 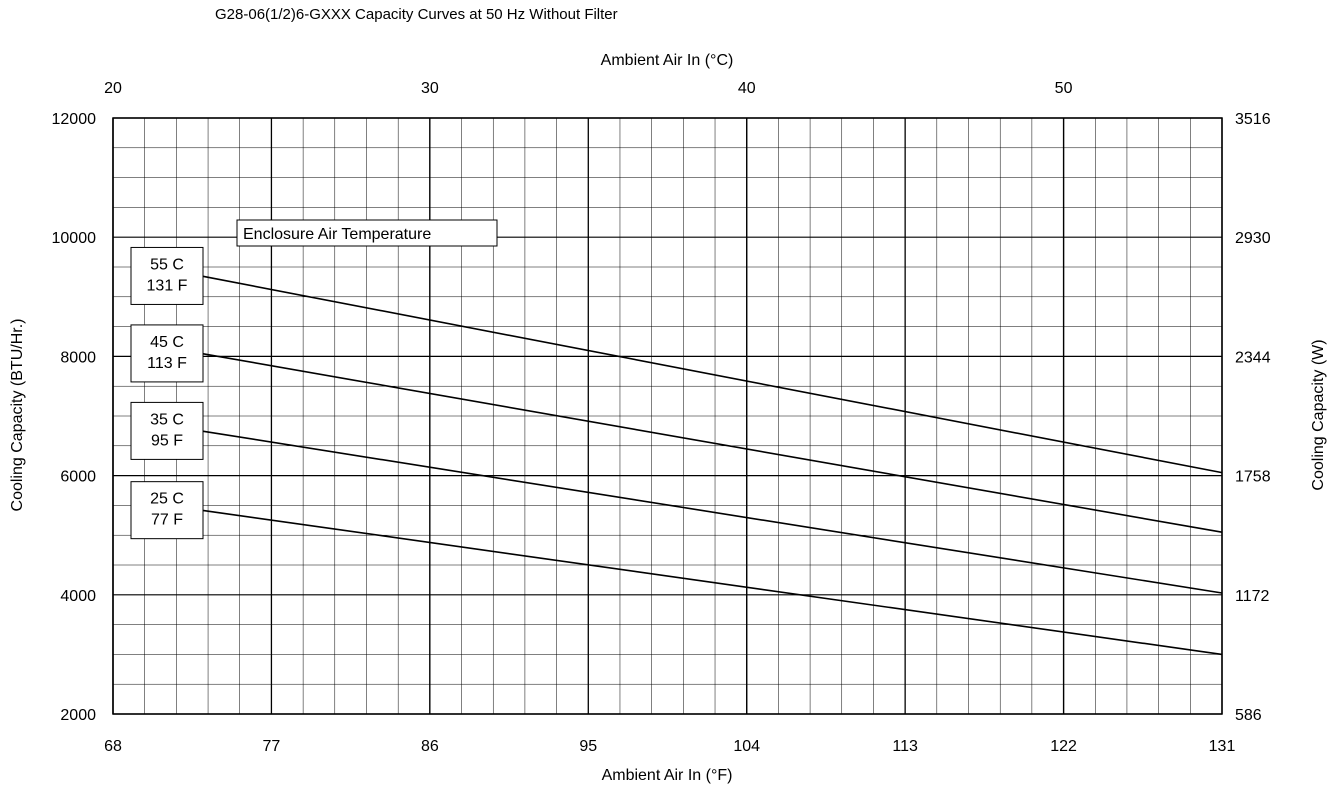 What do you see at coordinates (747, 88) in the screenshot?
I see `x2-tick-label: 40` at bounding box center [747, 88].